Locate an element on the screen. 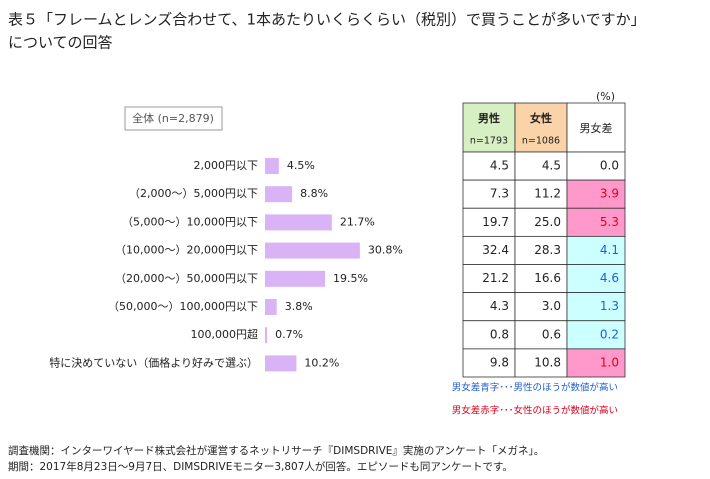  header-n: n=1793 is located at coordinates (489, 141).